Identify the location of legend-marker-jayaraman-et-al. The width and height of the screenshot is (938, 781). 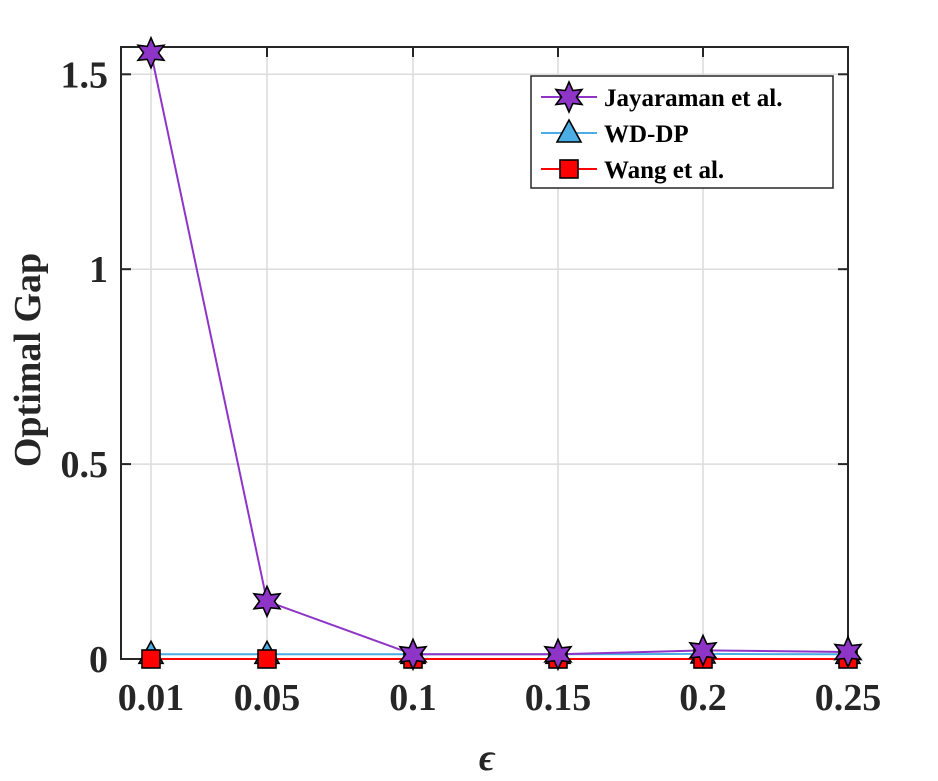
(569, 97).